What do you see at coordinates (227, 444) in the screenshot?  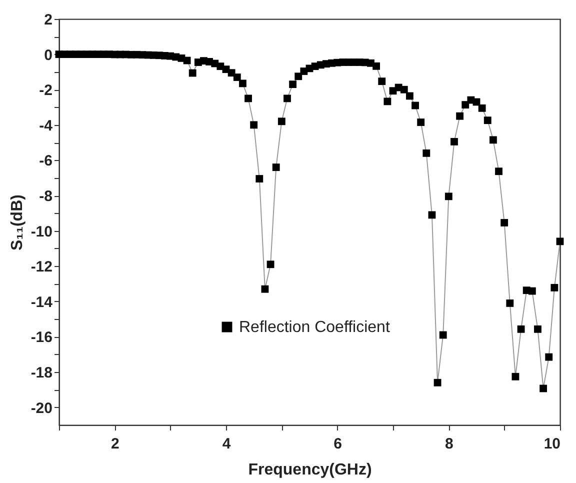 I see `x-tick-label: 4` at bounding box center [227, 444].